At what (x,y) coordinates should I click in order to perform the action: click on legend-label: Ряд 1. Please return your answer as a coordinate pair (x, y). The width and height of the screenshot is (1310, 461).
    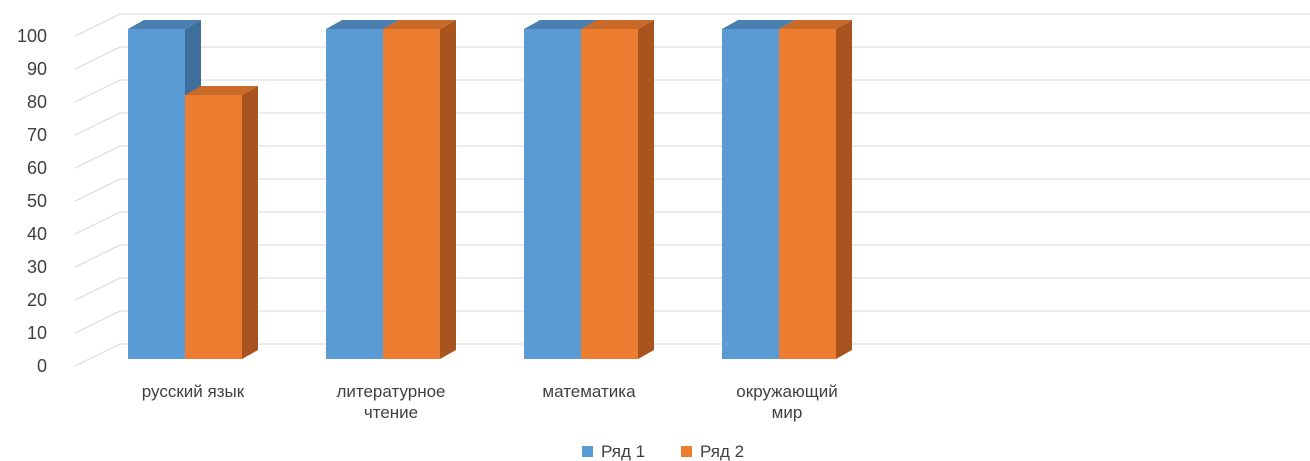
    Looking at the image, I should click on (623, 451).